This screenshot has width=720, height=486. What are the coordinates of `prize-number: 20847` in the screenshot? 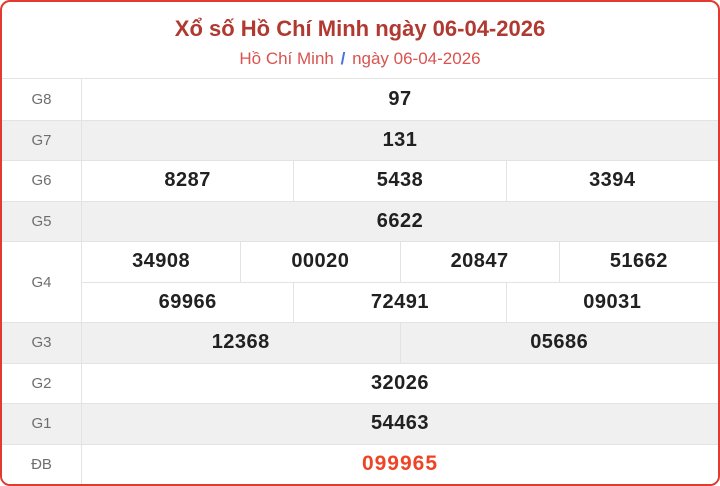 It's located at (479, 262).